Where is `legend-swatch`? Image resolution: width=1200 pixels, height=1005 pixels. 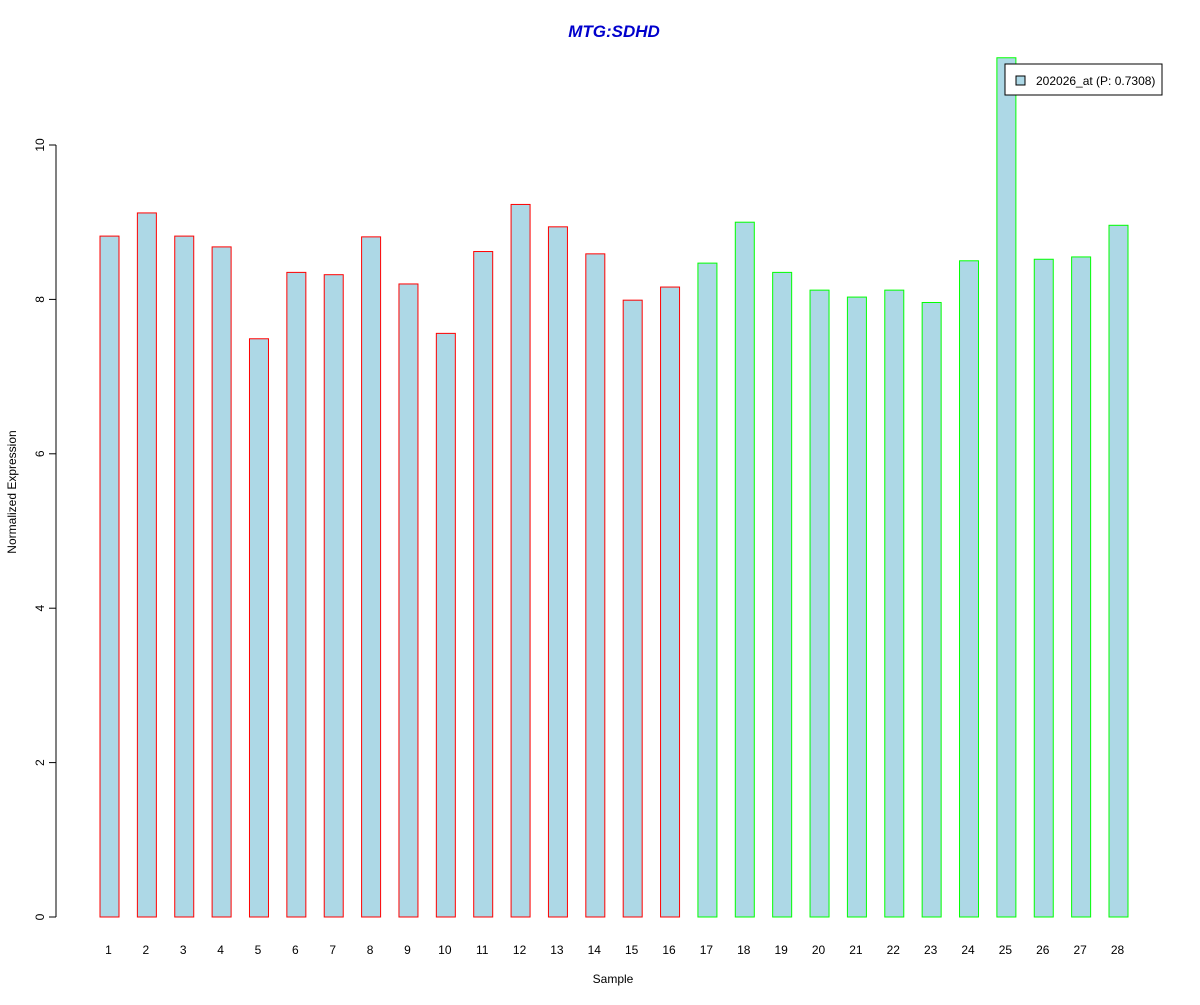 legend-swatch is located at coordinates (1020, 80).